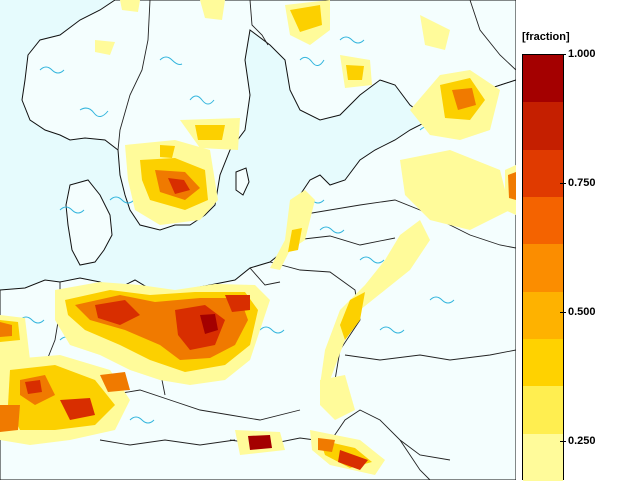 This screenshot has height=481, width=640. Describe the element at coordinates (582, 183) in the screenshot. I see `colorbar-tick-label: 0.750` at that location.